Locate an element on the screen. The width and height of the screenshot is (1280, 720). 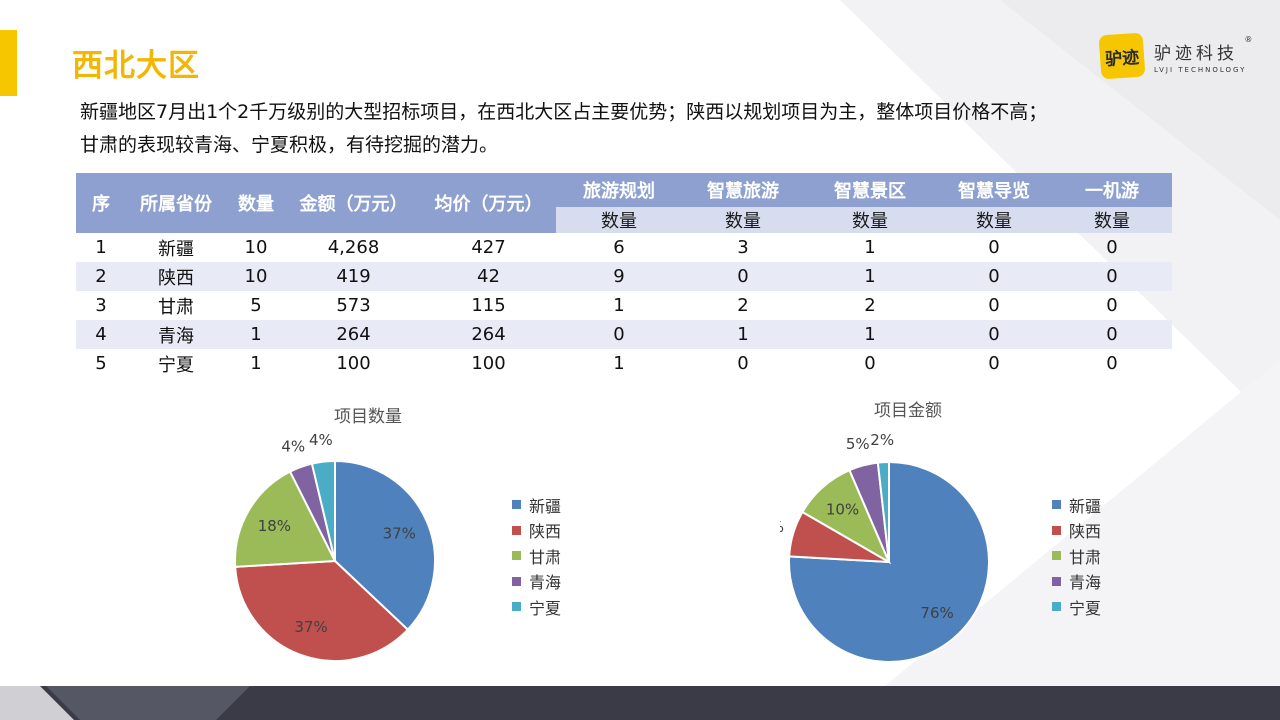
pie-data-label-3: 10% is located at coordinates (842, 510).